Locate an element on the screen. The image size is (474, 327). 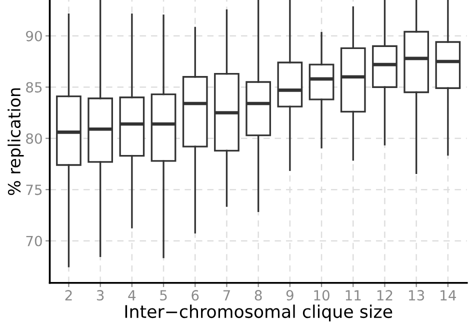
y-tick-label: 90 is located at coordinates (34, 36).